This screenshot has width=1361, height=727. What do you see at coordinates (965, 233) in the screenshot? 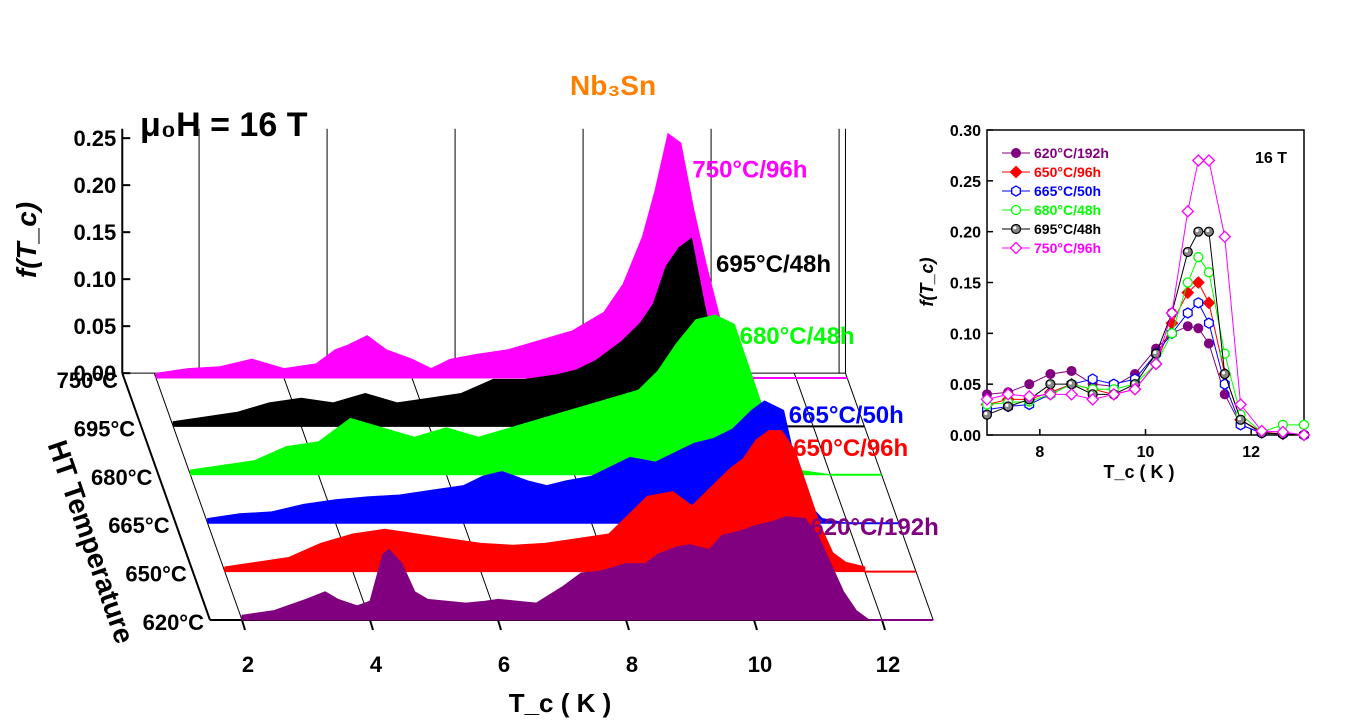
I see `inset-y-tick-label: 0.20` at bounding box center [965, 233].